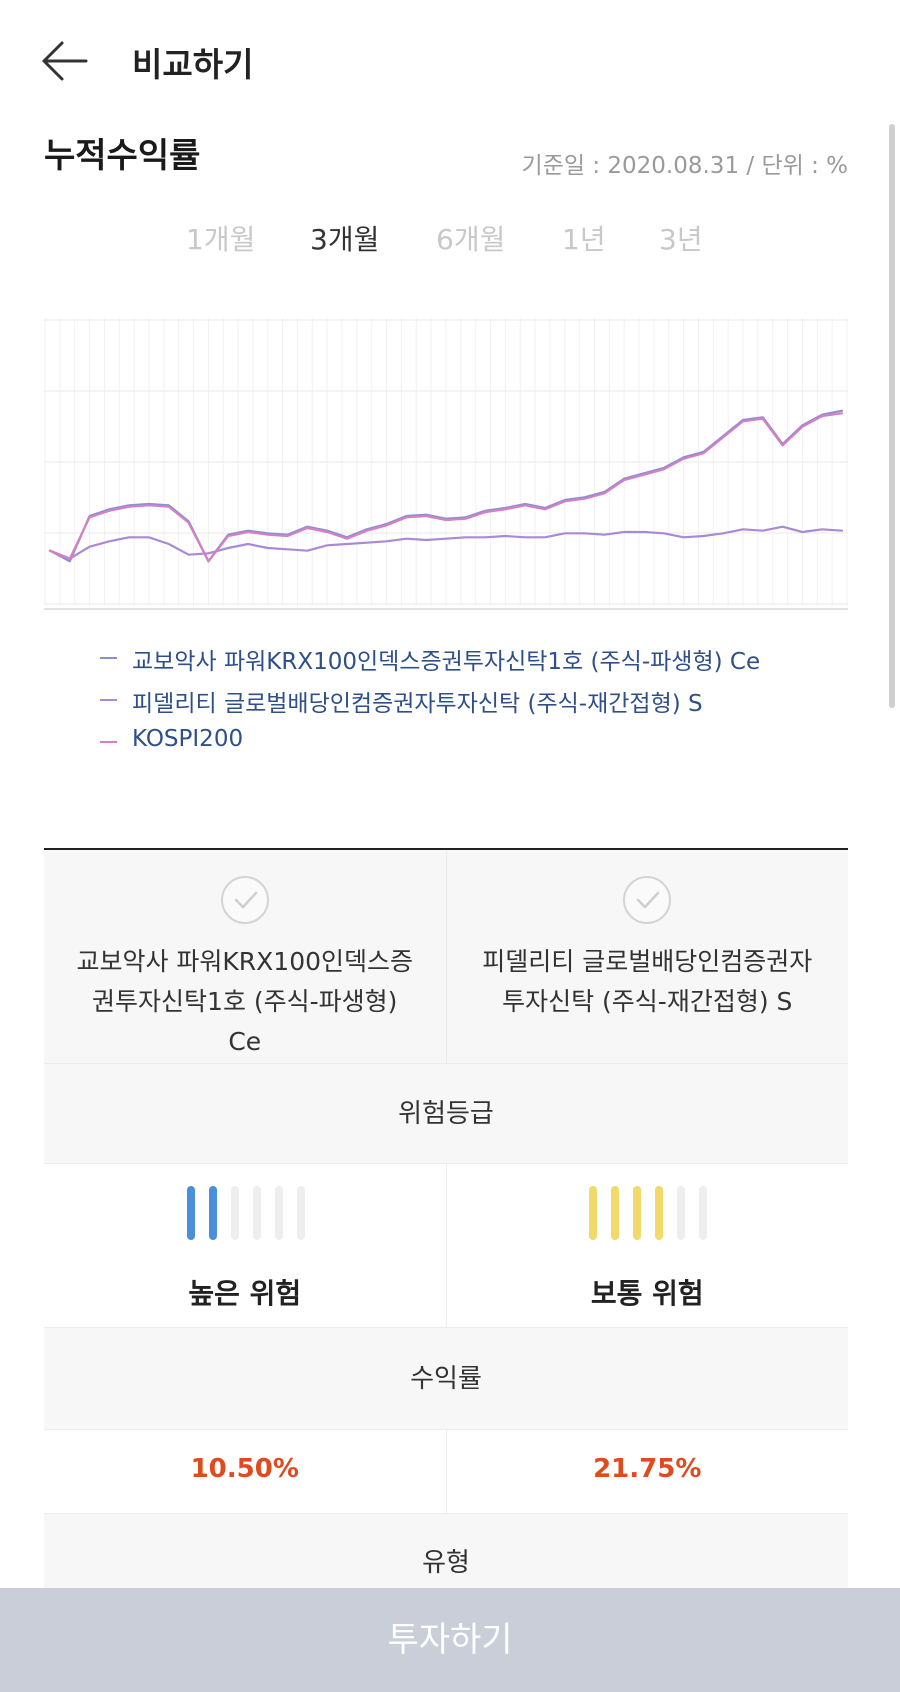  What do you see at coordinates (584, 239) in the screenshot?
I see `tab-1-year: 1년` at bounding box center [584, 239].